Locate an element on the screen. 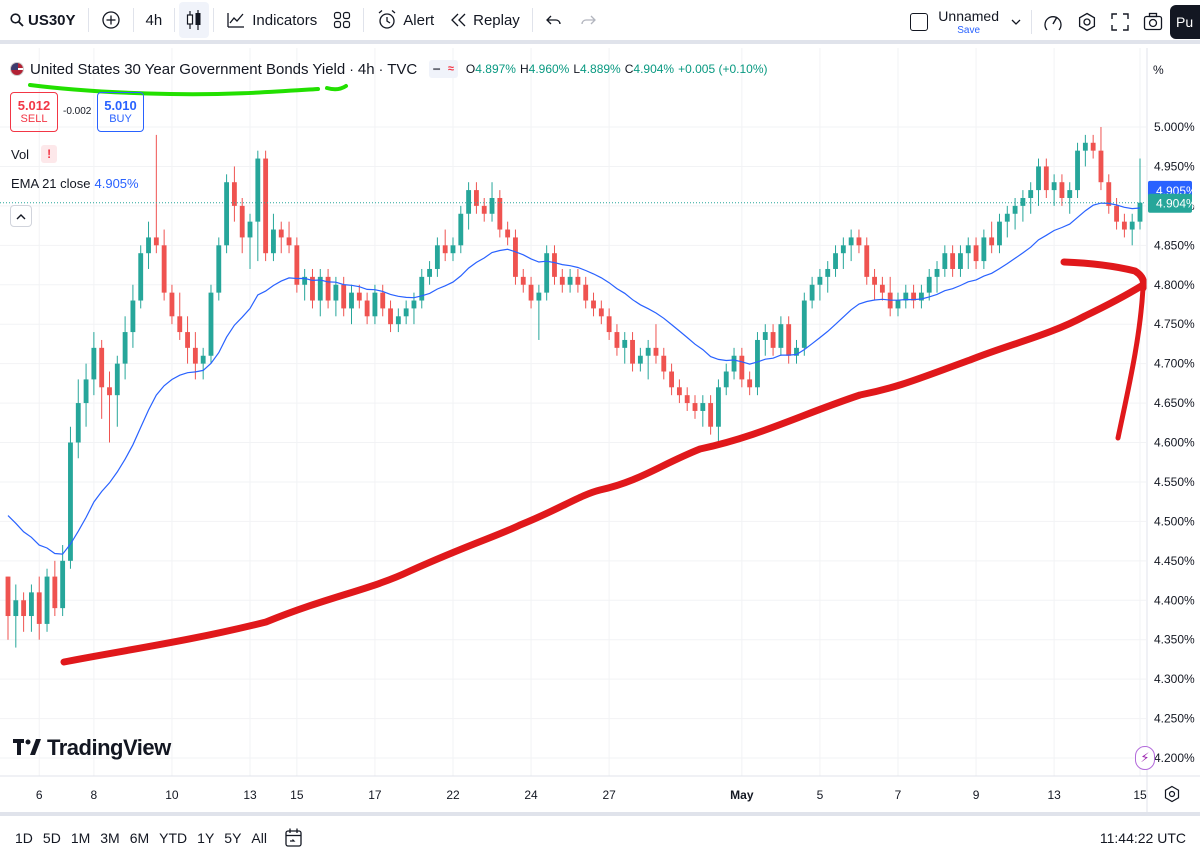 The image size is (1200, 860). price-scale-unit: % is located at coordinates (1158, 70).